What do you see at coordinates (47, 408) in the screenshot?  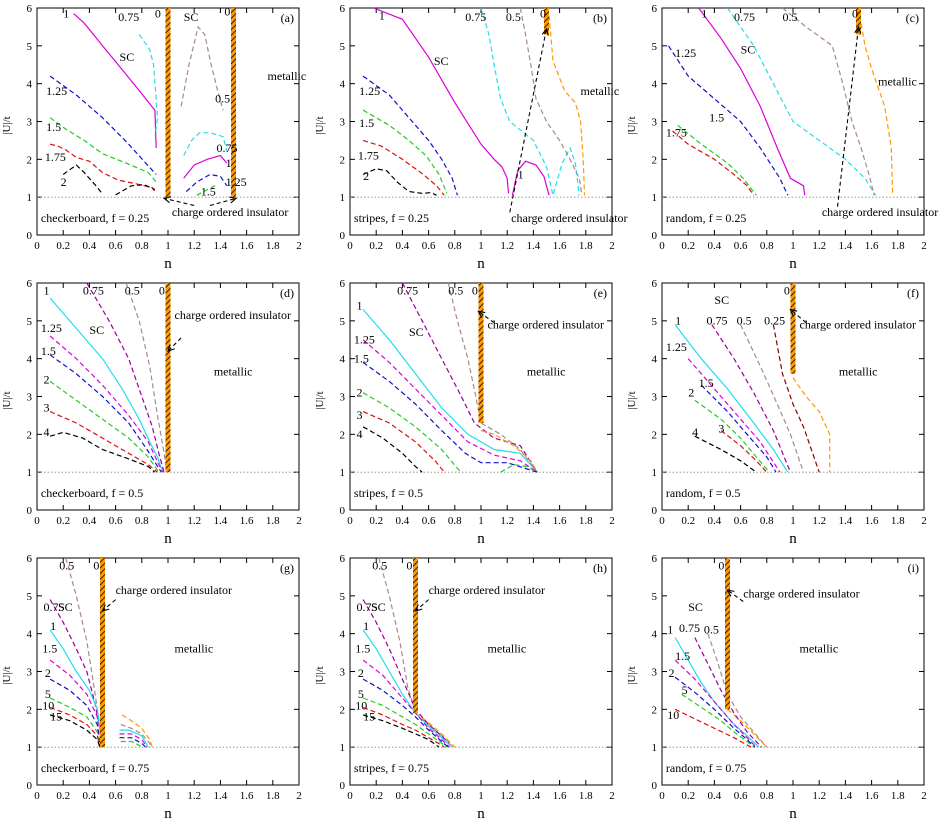 I see `annotation-label: 3` at bounding box center [47, 408].